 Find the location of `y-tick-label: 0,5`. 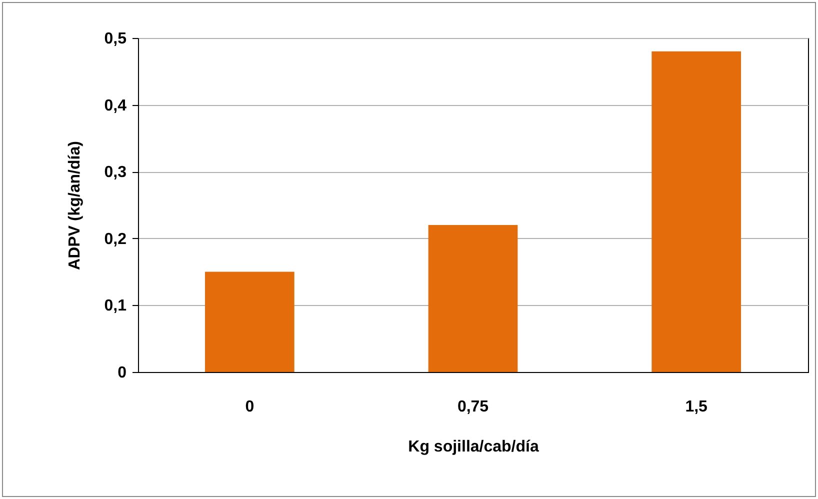

y-tick-label: 0,5 is located at coordinates (115, 39).